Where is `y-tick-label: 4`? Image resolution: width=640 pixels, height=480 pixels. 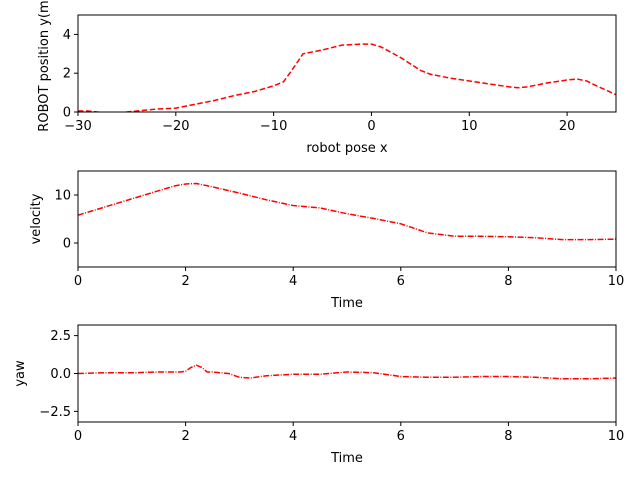
y-tick-label: 4 is located at coordinates (67, 35).